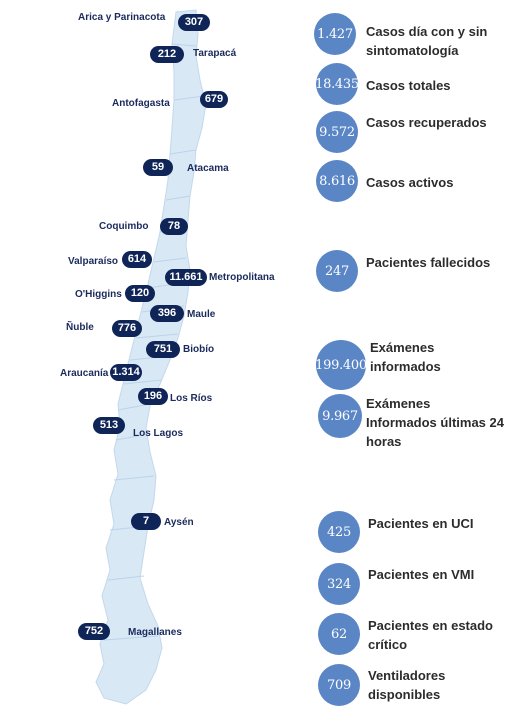 This screenshot has width=508, height=723. What do you see at coordinates (194, 22) in the screenshot?
I see `region-value-arica: 307` at bounding box center [194, 22].